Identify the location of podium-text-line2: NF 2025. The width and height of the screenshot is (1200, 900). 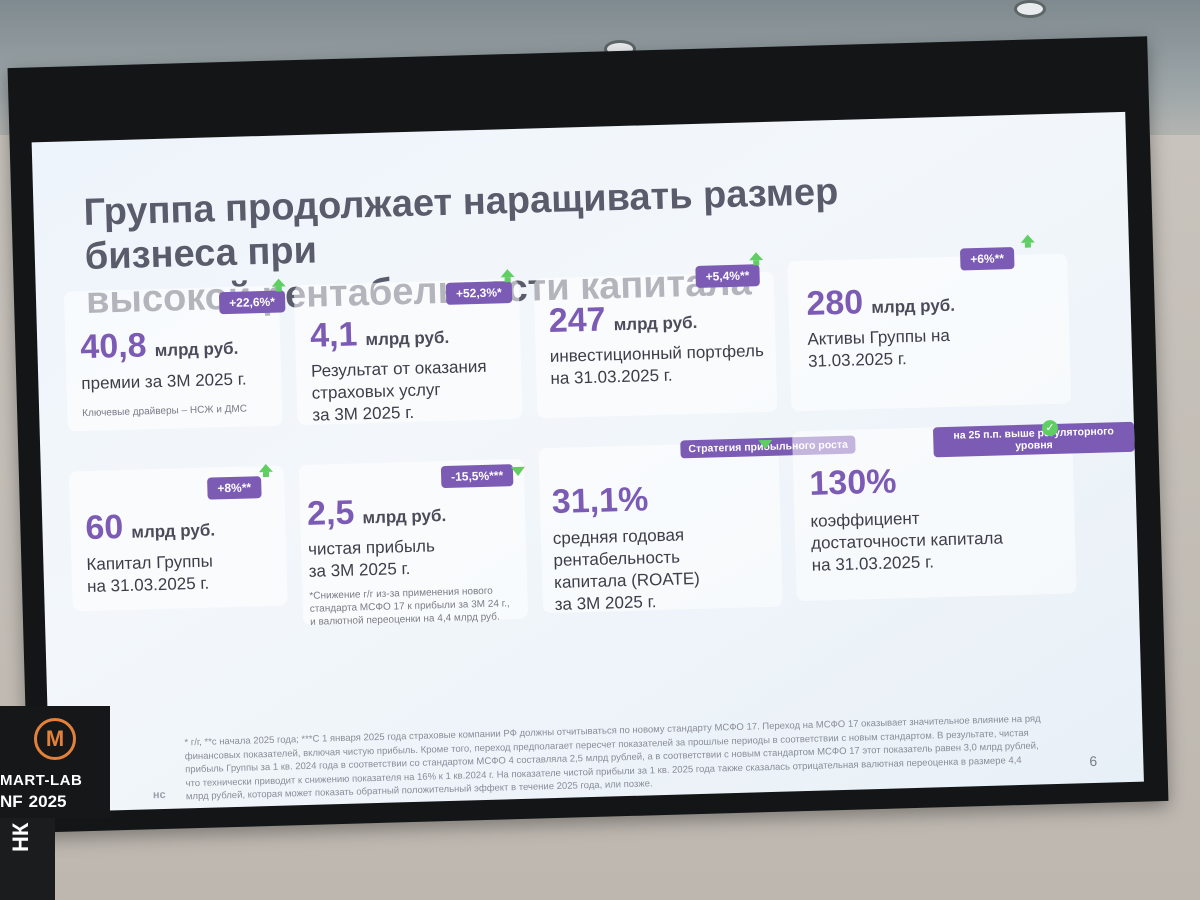
(55, 802).